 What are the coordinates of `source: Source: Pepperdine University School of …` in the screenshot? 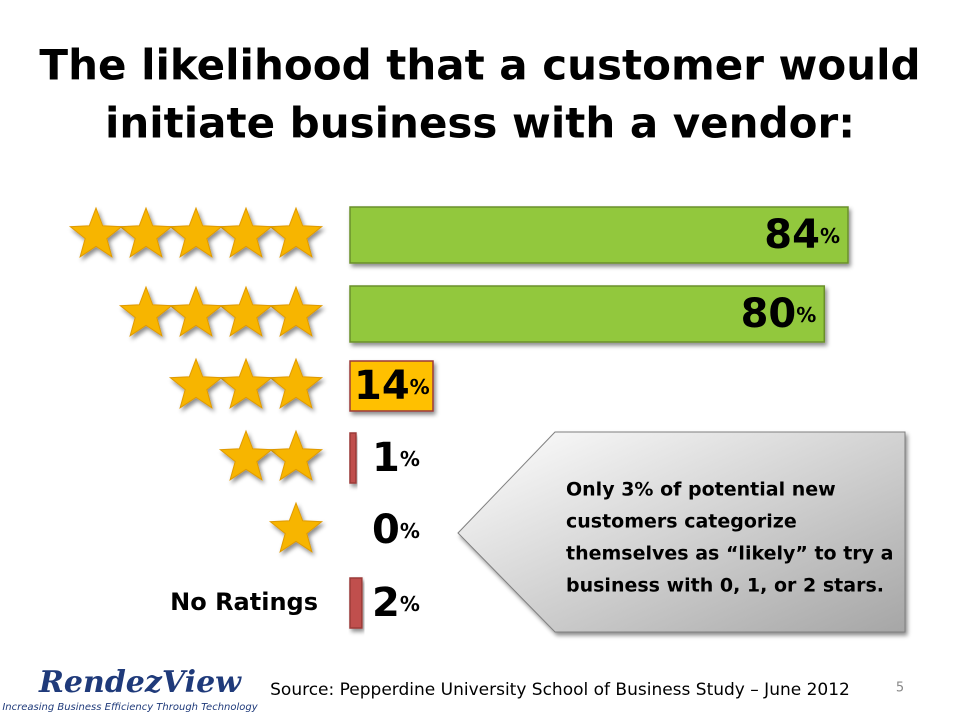 It's located at (560, 690).